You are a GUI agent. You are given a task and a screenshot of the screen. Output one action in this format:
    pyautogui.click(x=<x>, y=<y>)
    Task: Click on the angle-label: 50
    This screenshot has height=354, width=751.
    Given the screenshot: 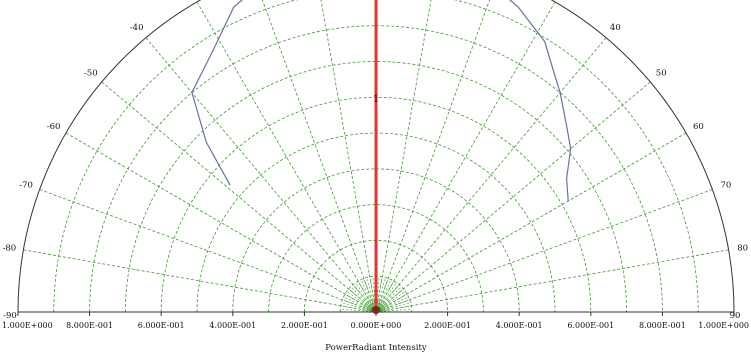 What is the action you would take?
    pyautogui.click(x=661, y=74)
    